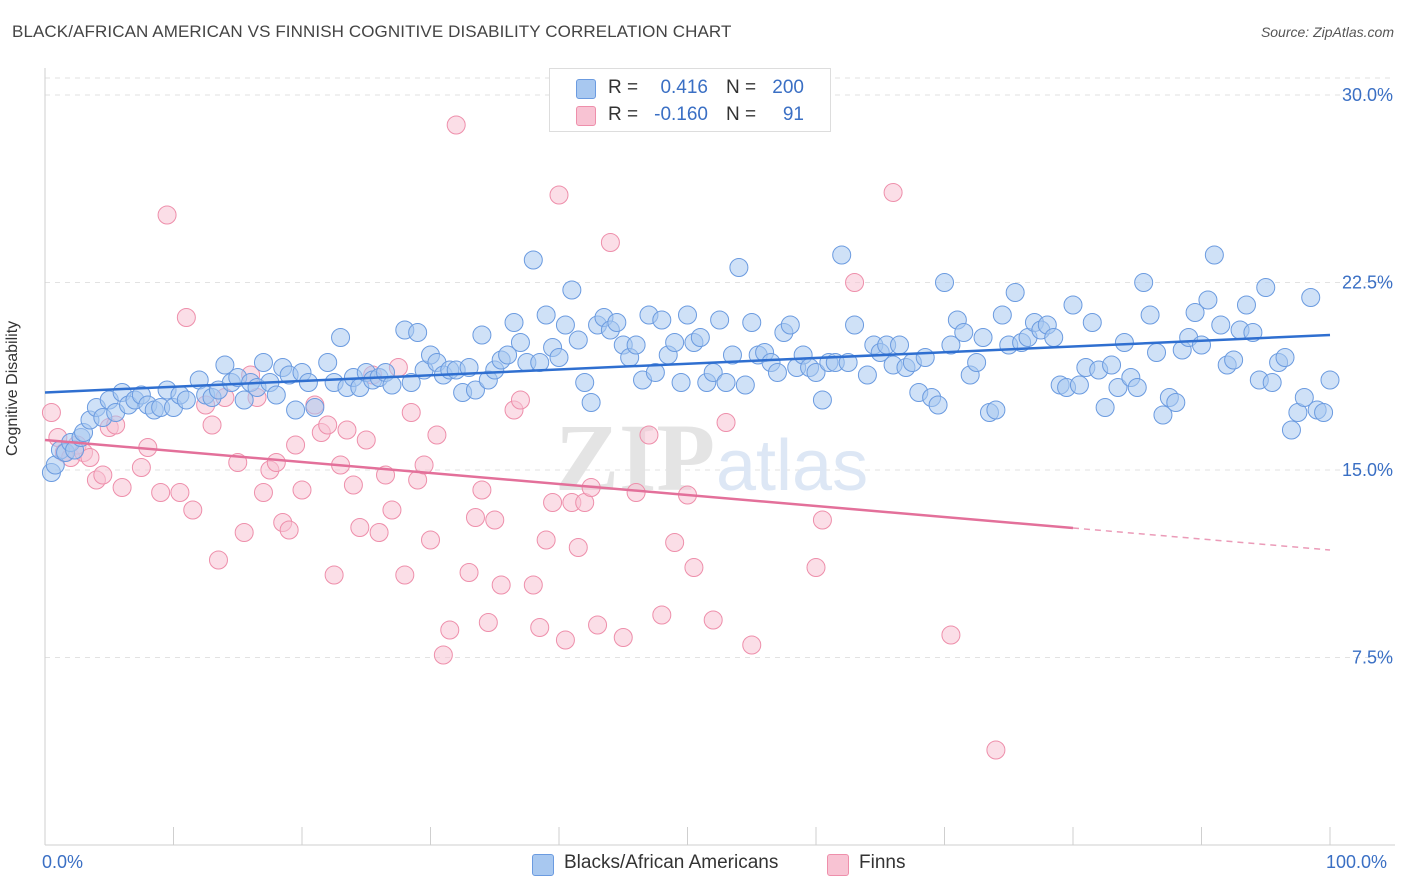 The height and width of the screenshot is (892, 1406). Describe the element at coordinates (882, 862) in the screenshot. I see `legend-label-finns: Finns` at that location.